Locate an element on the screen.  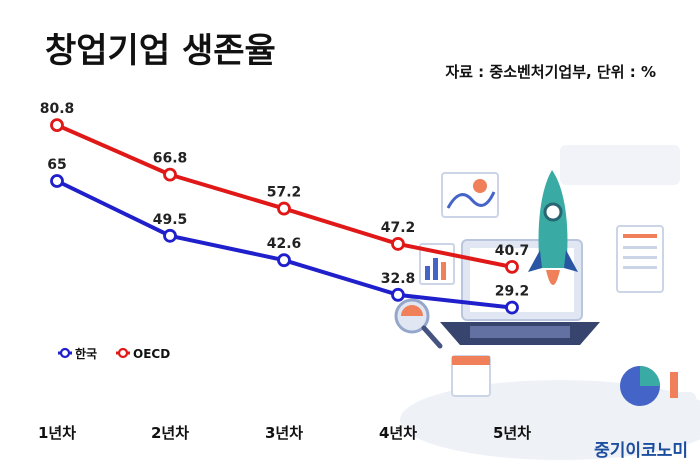
pie-chart-icon is located at coordinates (649, 386).